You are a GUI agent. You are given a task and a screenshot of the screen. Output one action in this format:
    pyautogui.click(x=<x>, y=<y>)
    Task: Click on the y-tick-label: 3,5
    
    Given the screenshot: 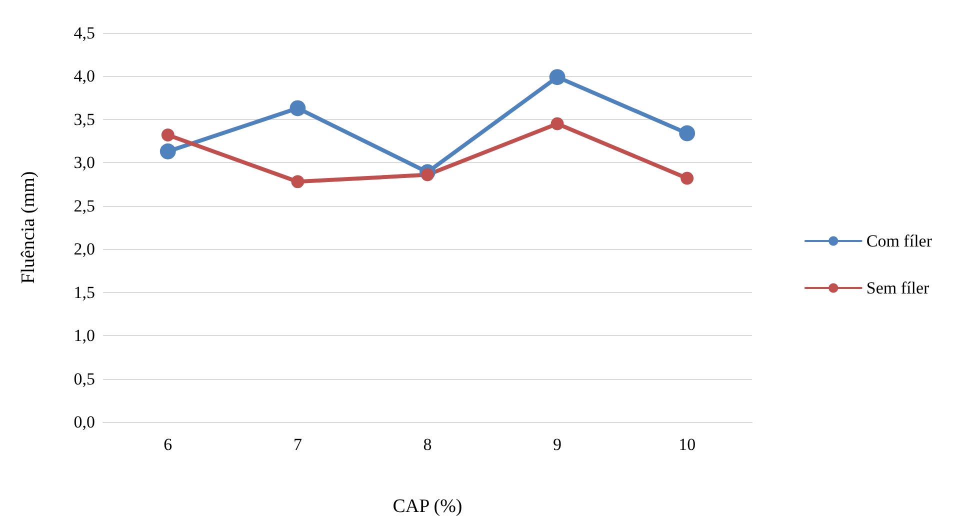 What is the action you would take?
    pyautogui.click(x=84, y=119)
    